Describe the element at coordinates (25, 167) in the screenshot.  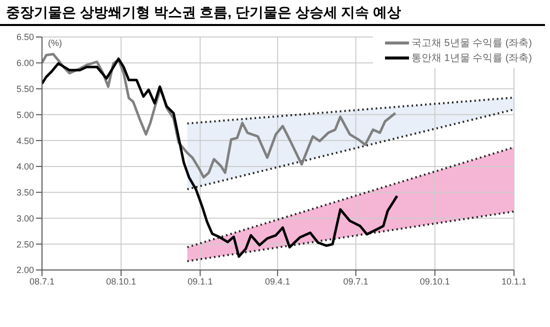
I see `y-tick-label: 4.00` at that location.